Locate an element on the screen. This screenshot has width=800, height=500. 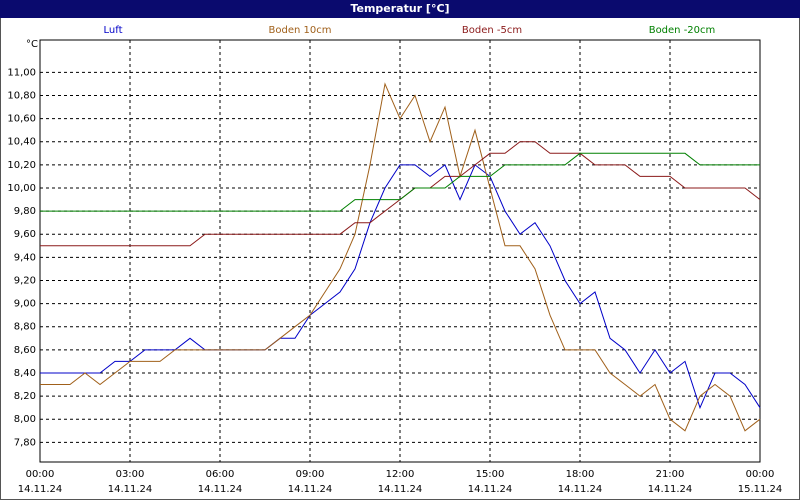
x-tick-date: 15.11.24 is located at coordinates (760, 489).